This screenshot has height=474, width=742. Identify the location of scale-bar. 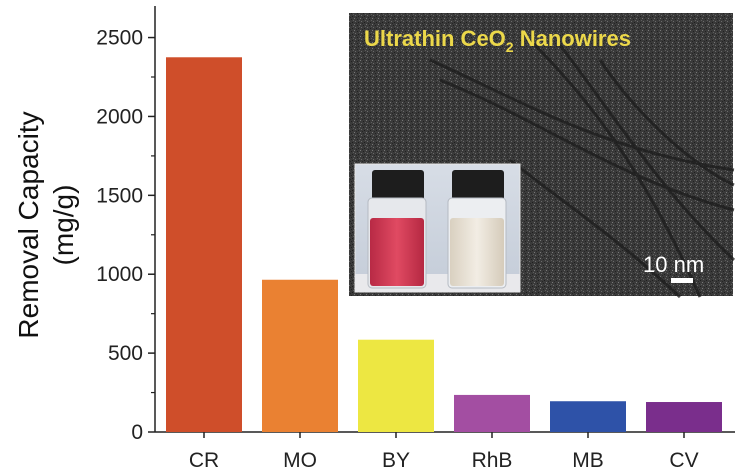
(682, 280).